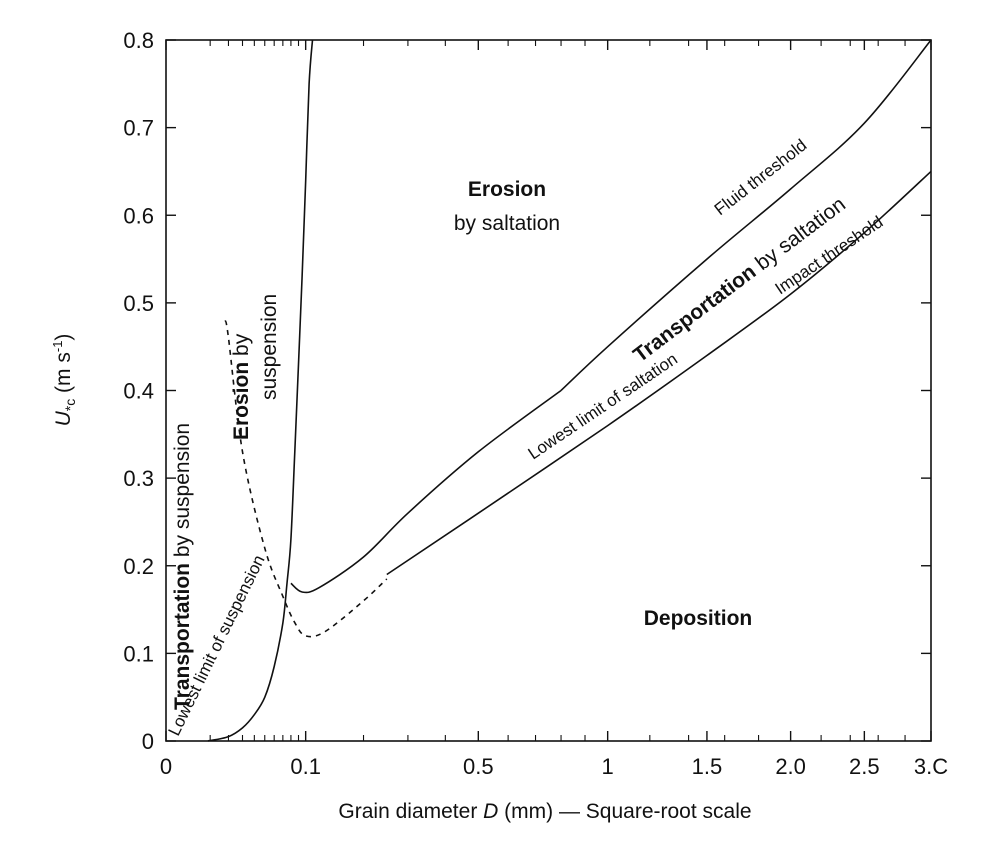 The height and width of the screenshot is (860, 1000). I want to click on x-axis-label-pre: Grain diameter, so click(410, 811).